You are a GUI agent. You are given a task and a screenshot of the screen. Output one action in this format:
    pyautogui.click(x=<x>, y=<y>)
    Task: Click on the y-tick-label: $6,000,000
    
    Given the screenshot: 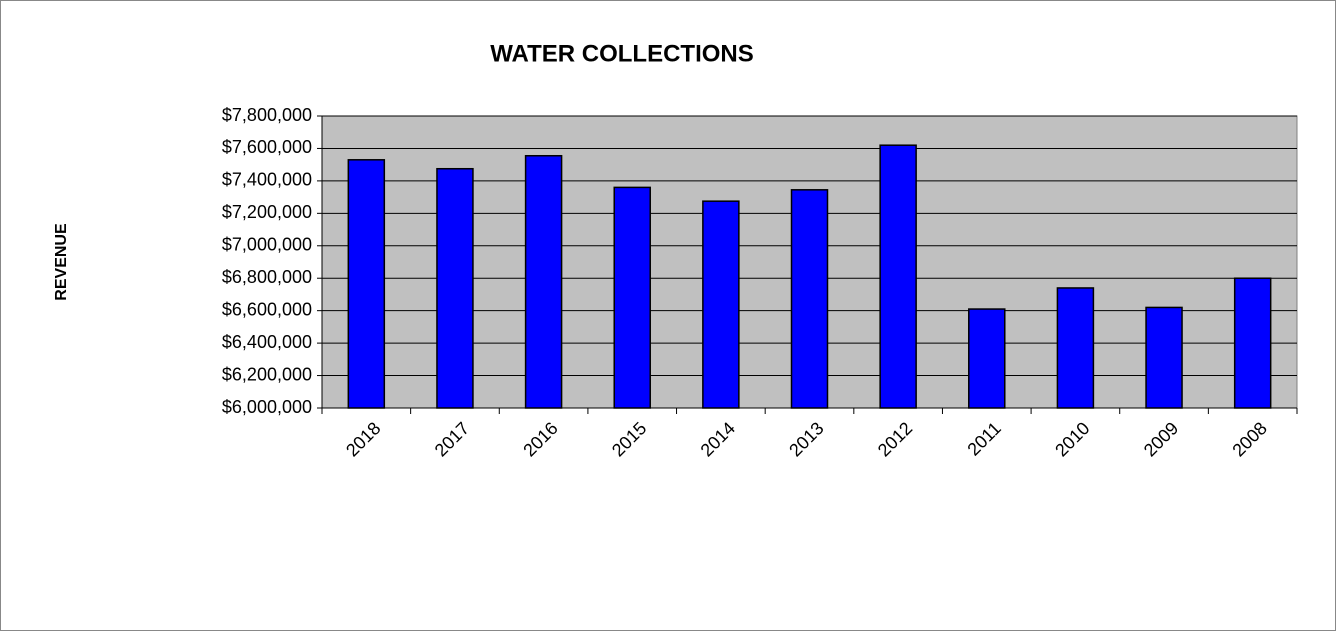 What is the action you would take?
    pyautogui.click(x=267, y=407)
    